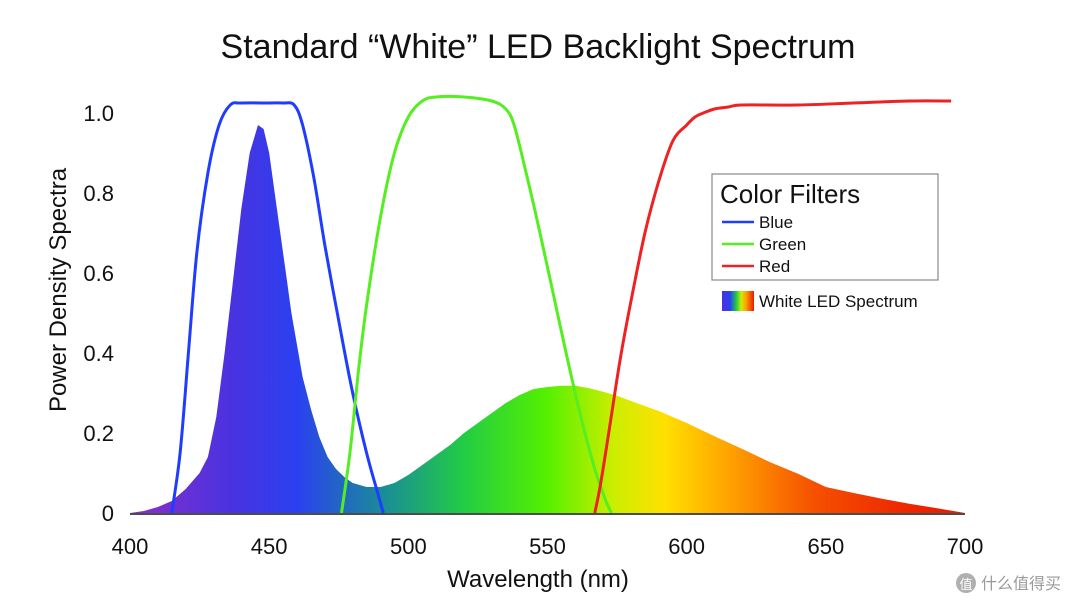 The height and width of the screenshot is (608, 1080). What do you see at coordinates (782, 244) in the screenshot?
I see `legend-label-green: Green` at bounding box center [782, 244].